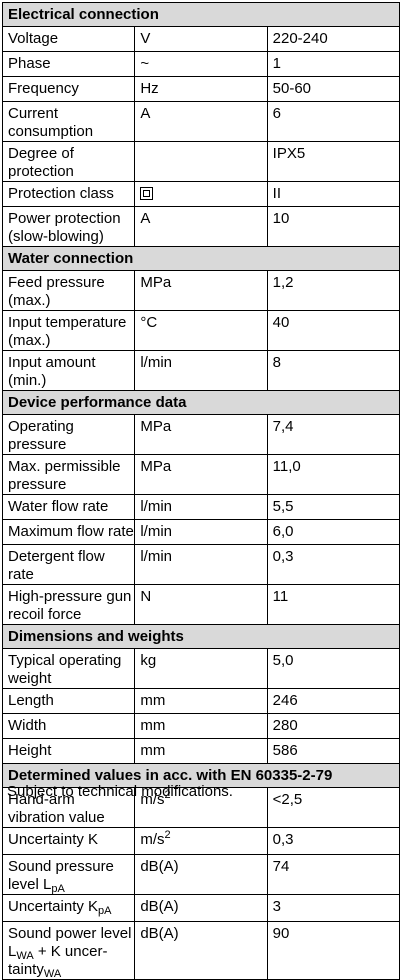 The image size is (414, 980). I want to click on row-label: Current consumption, so click(68, 121).